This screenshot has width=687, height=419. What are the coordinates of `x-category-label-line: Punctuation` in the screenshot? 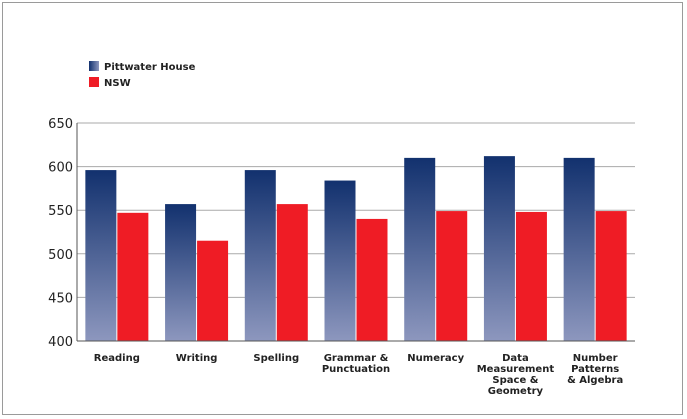 It's located at (356, 369).